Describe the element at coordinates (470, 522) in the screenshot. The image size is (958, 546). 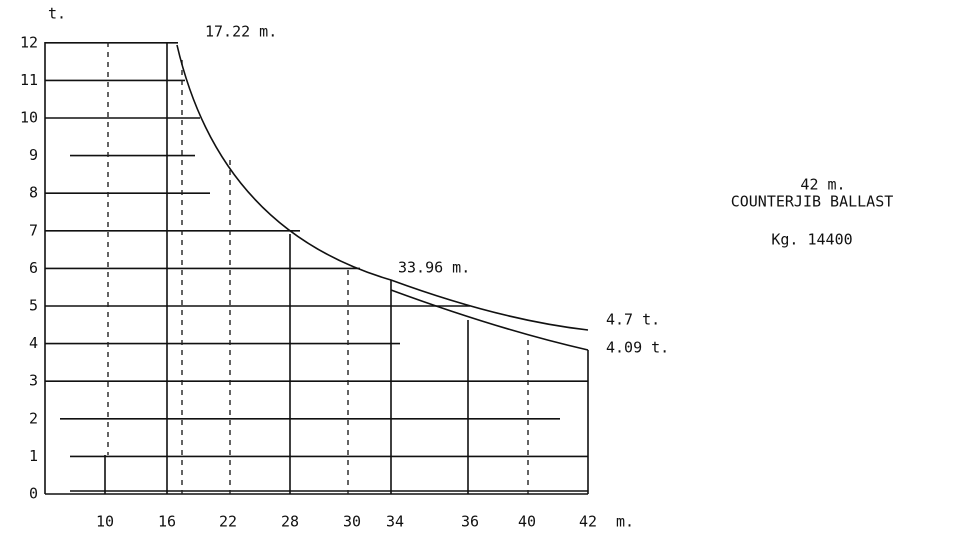
I see `x-label: 36` at that location.